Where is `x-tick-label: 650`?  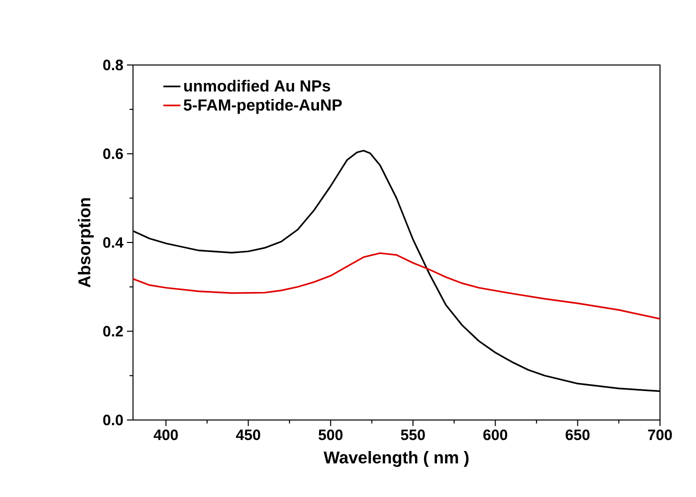 x-tick-label: 650 is located at coordinates (578, 435).